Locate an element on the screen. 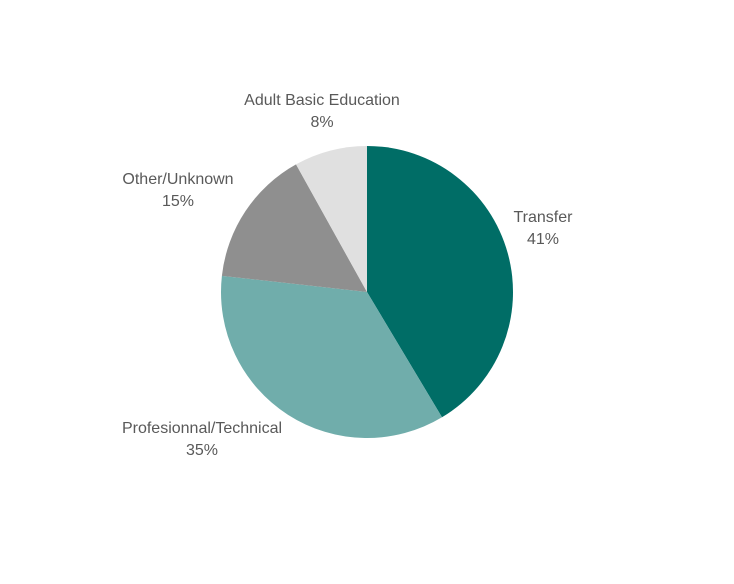  slice-value-label: 41% is located at coordinates (543, 239).